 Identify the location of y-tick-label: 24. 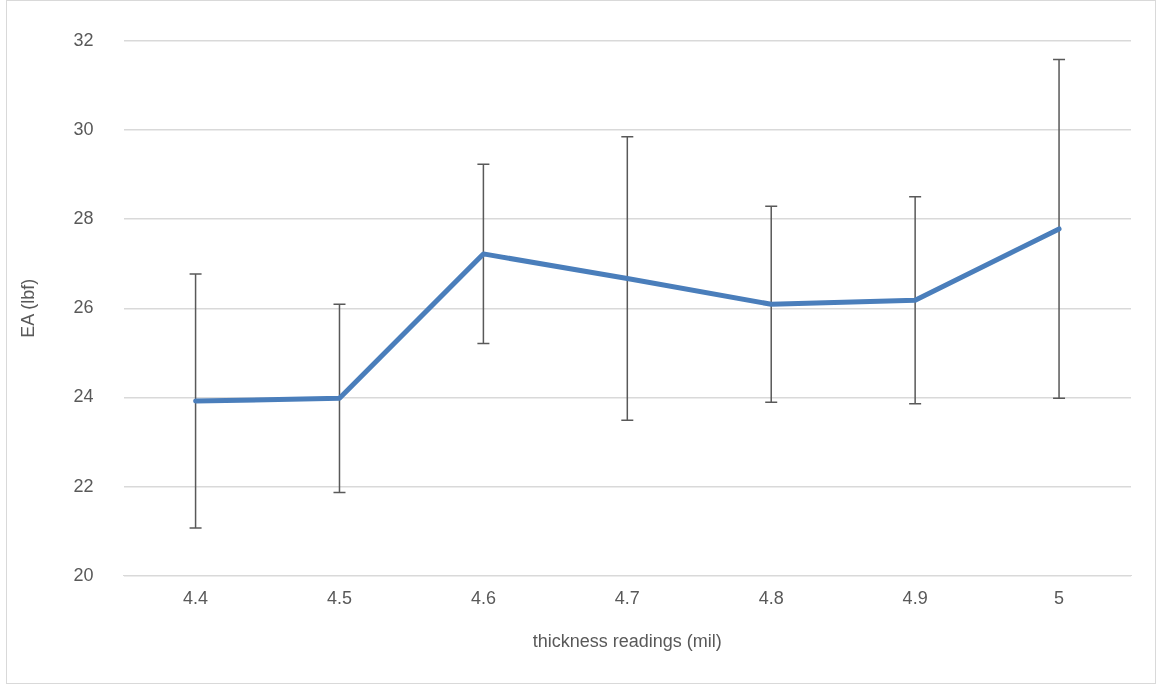
(83, 396).